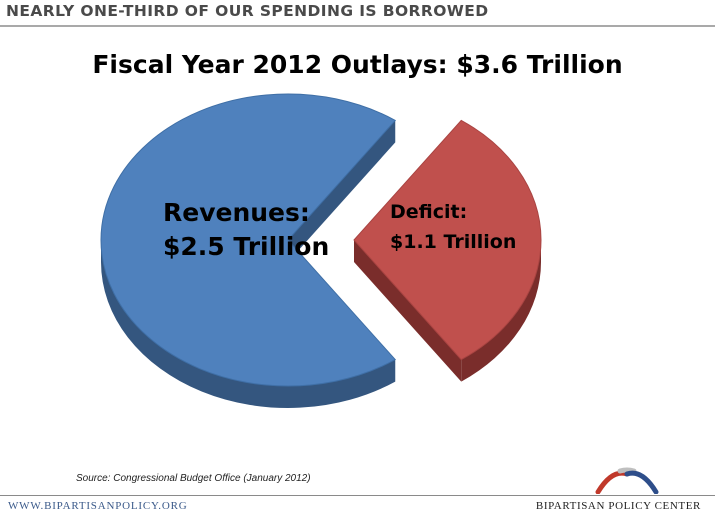  I want to click on revenues-slice-side, so click(248, 324).